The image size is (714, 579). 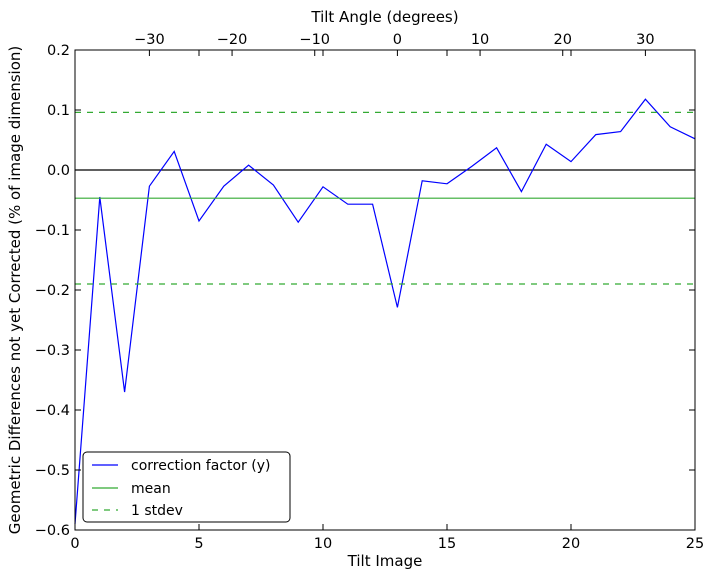 What do you see at coordinates (52, 531) in the screenshot?
I see `y-tick-label: −0.6` at bounding box center [52, 531].